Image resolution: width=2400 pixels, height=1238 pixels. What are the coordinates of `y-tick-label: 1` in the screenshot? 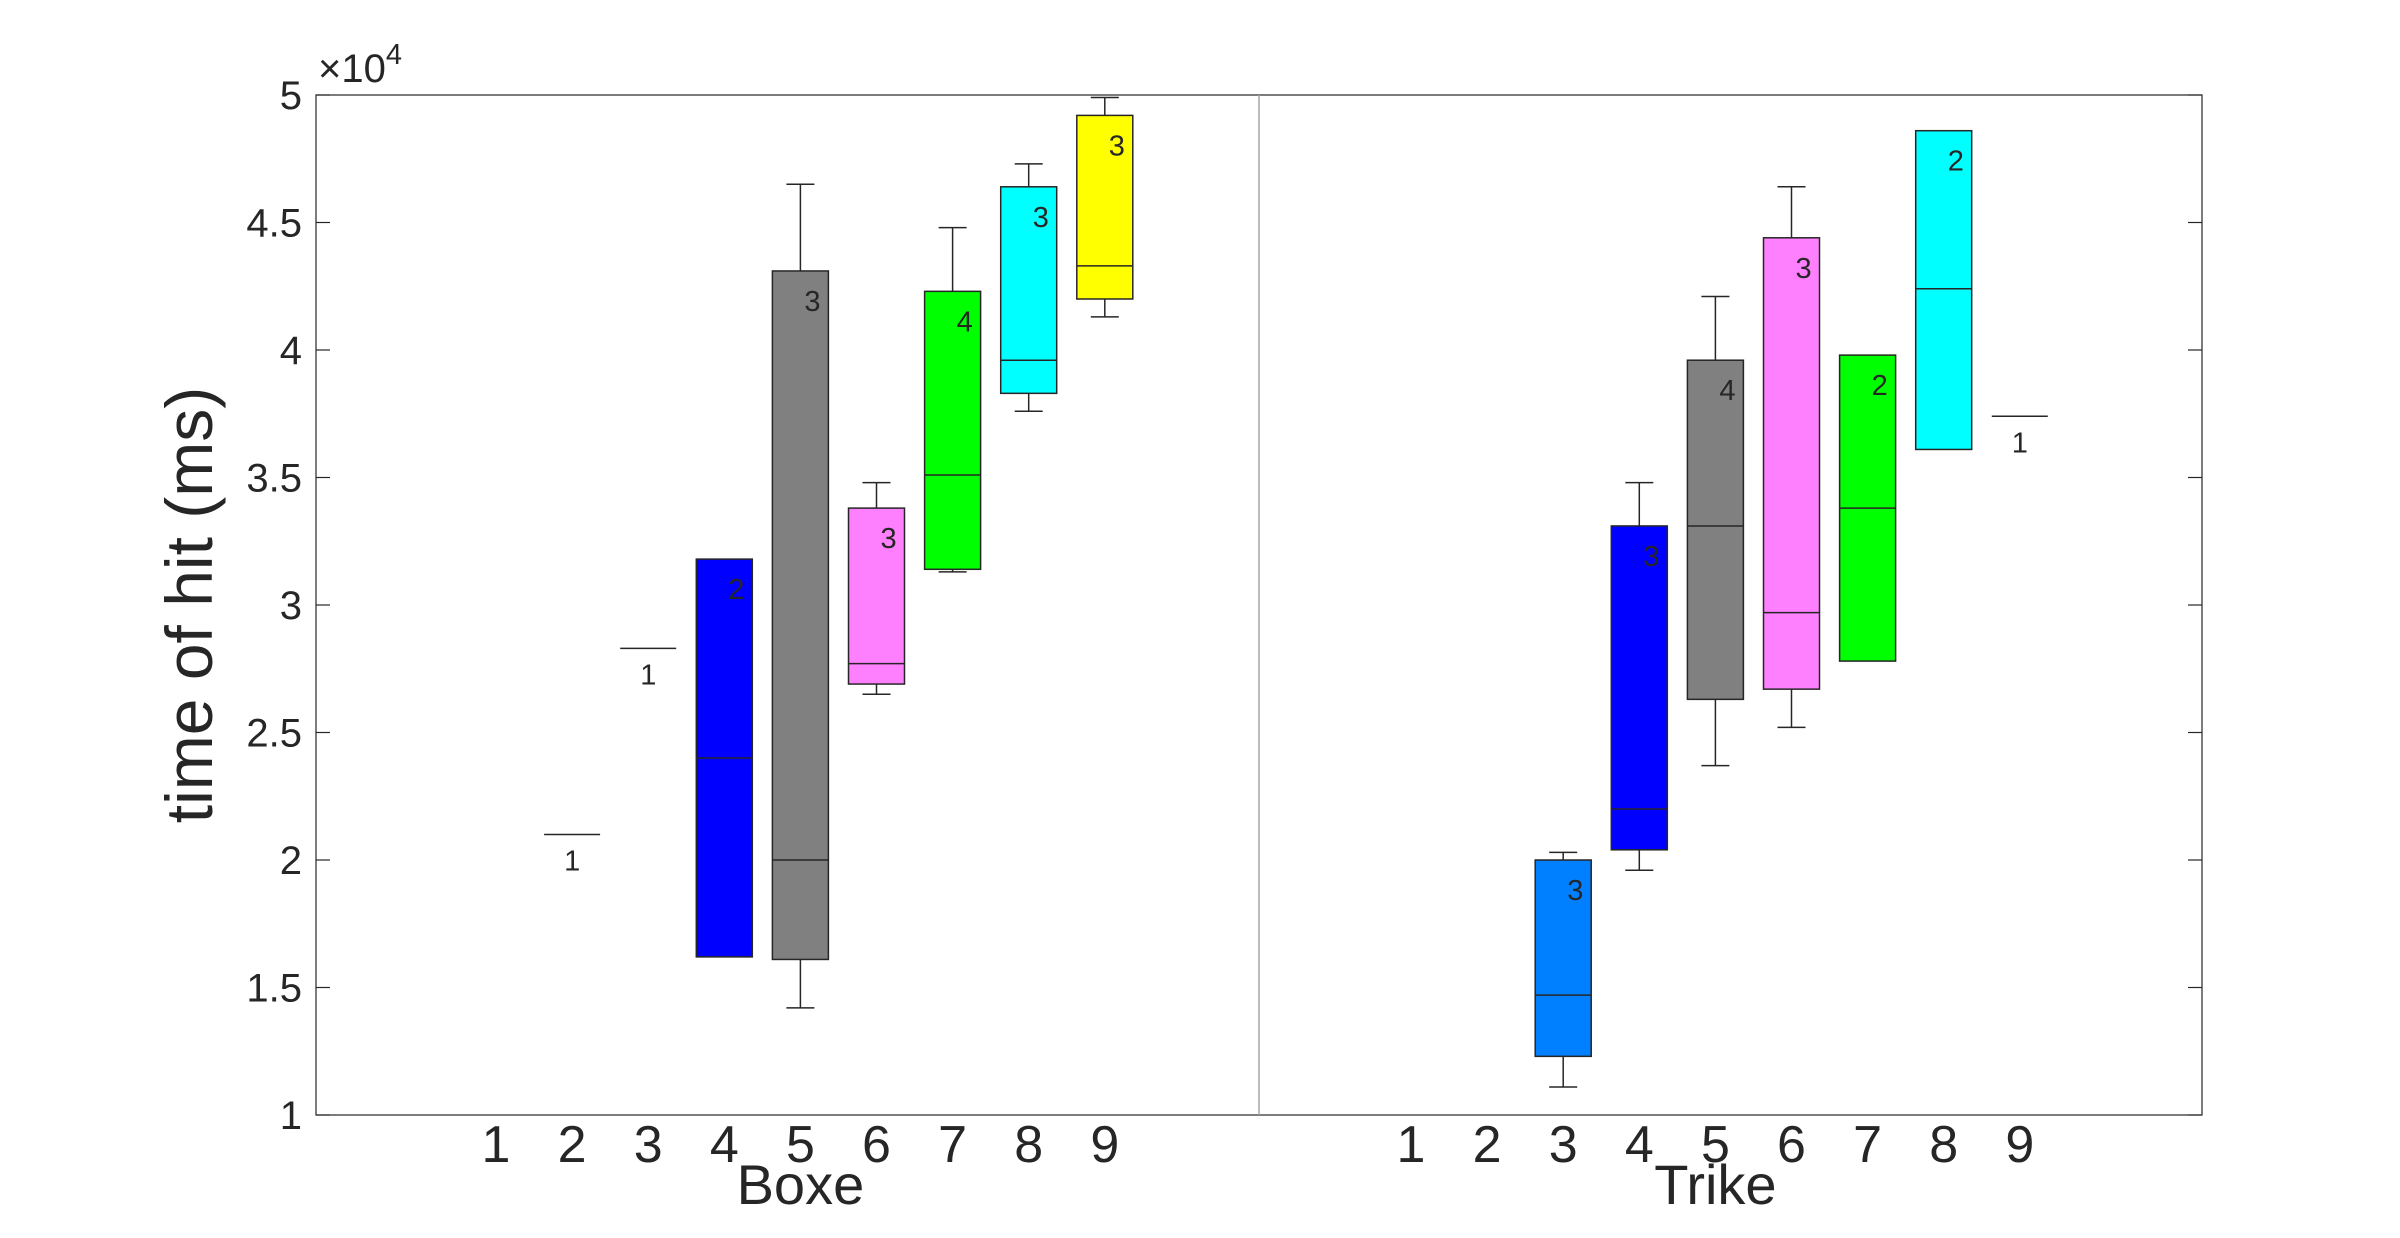 It's located at (291, 1116).